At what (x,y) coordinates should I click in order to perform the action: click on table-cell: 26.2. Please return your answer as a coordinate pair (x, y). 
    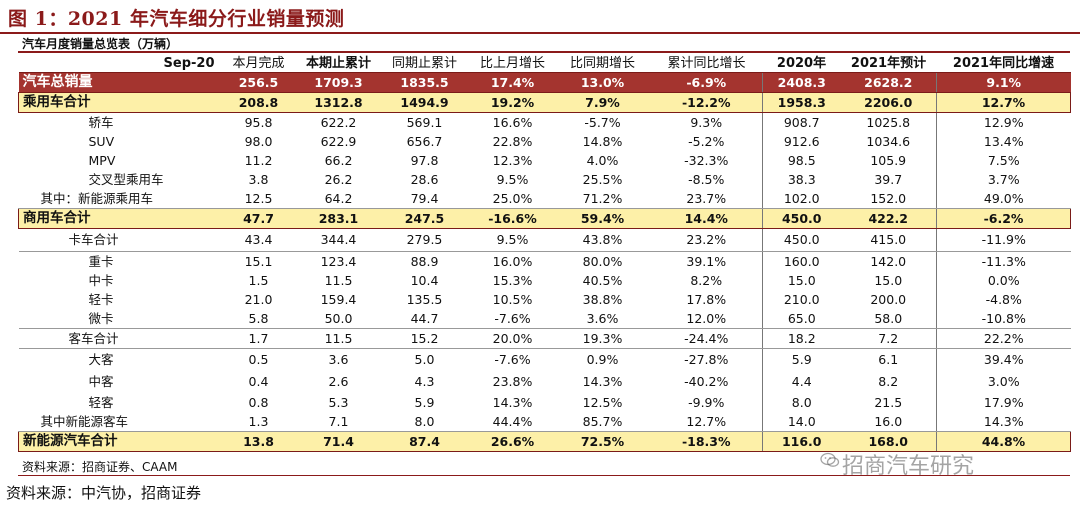
    Looking at the image, I should click on (338, 179).